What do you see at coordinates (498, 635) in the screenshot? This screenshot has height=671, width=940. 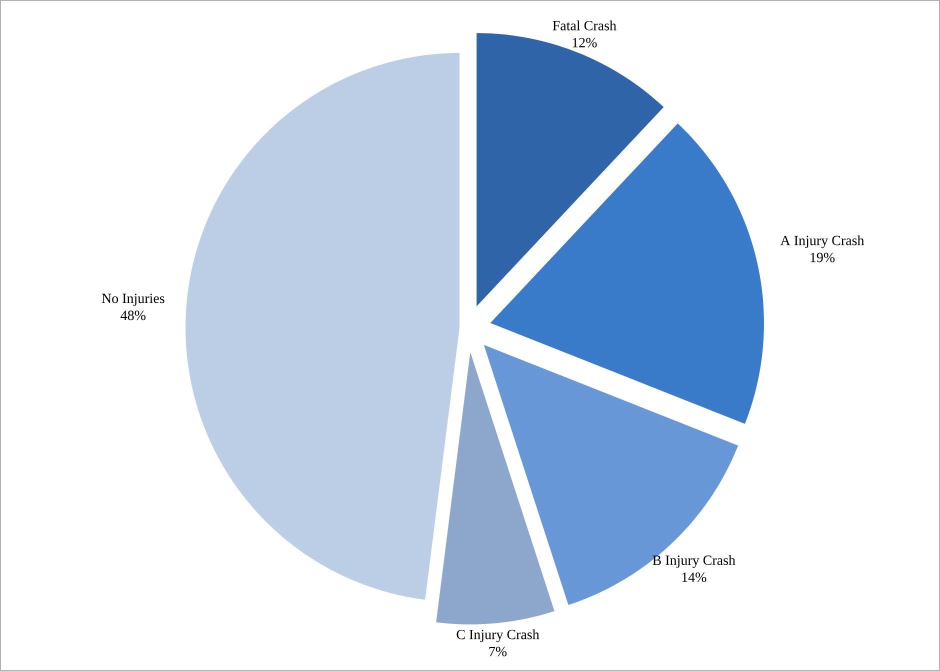 I see `slice-label: C Injury Crash` at bounding box center [498, 635].